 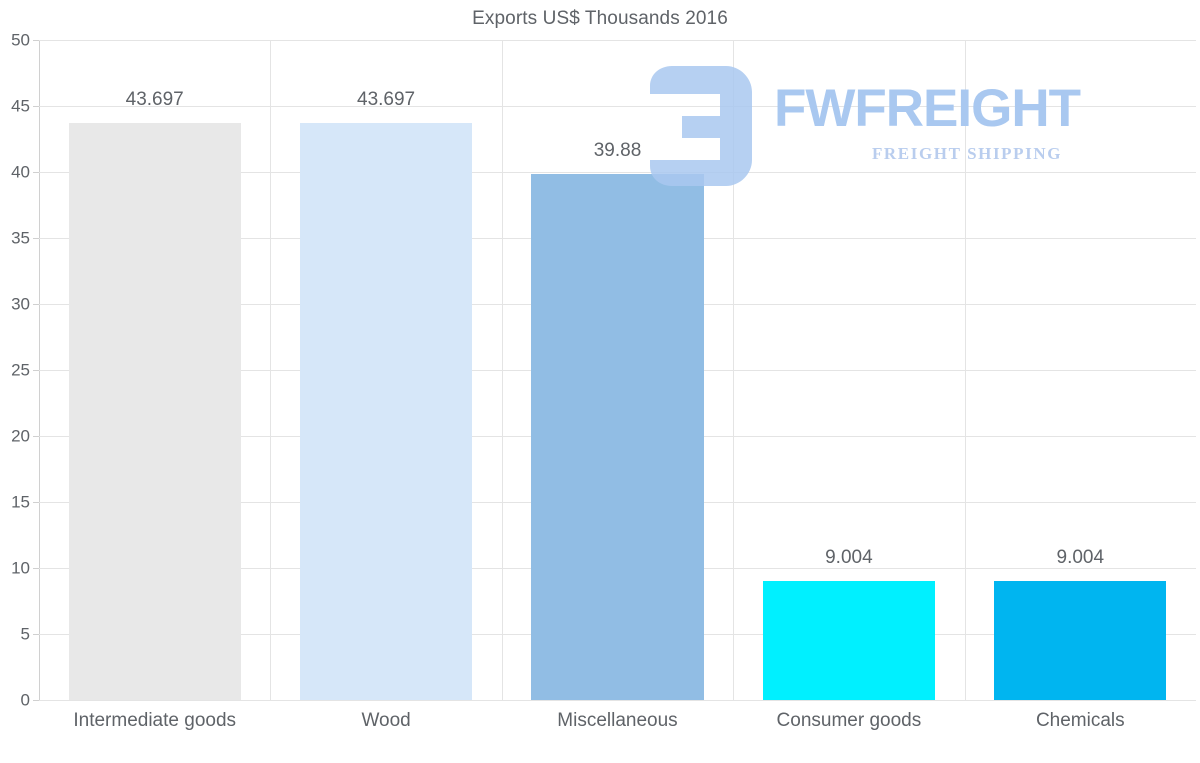 What do you see at coordinates (20, 238) in the screenshot?
I see `y-axis-tick-label: 35` at bounding box center [20, 238].